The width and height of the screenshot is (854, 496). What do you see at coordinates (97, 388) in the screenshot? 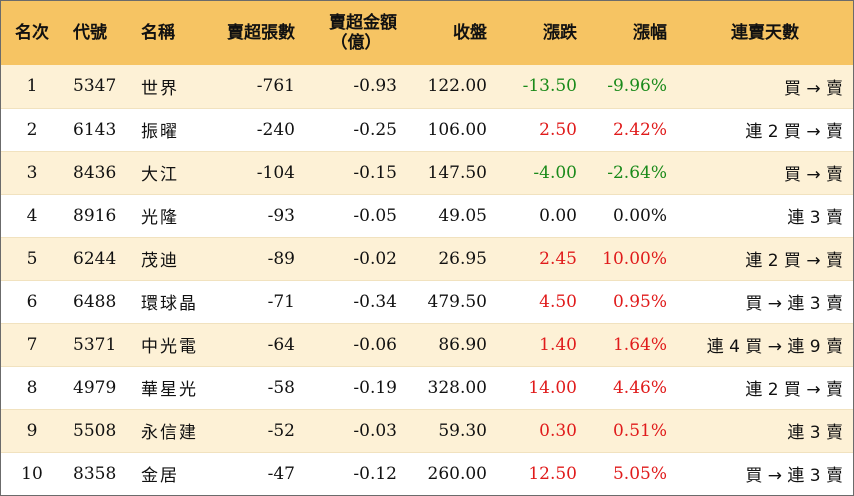
I see `row-code: 4979` at bounding box center [97, 388].